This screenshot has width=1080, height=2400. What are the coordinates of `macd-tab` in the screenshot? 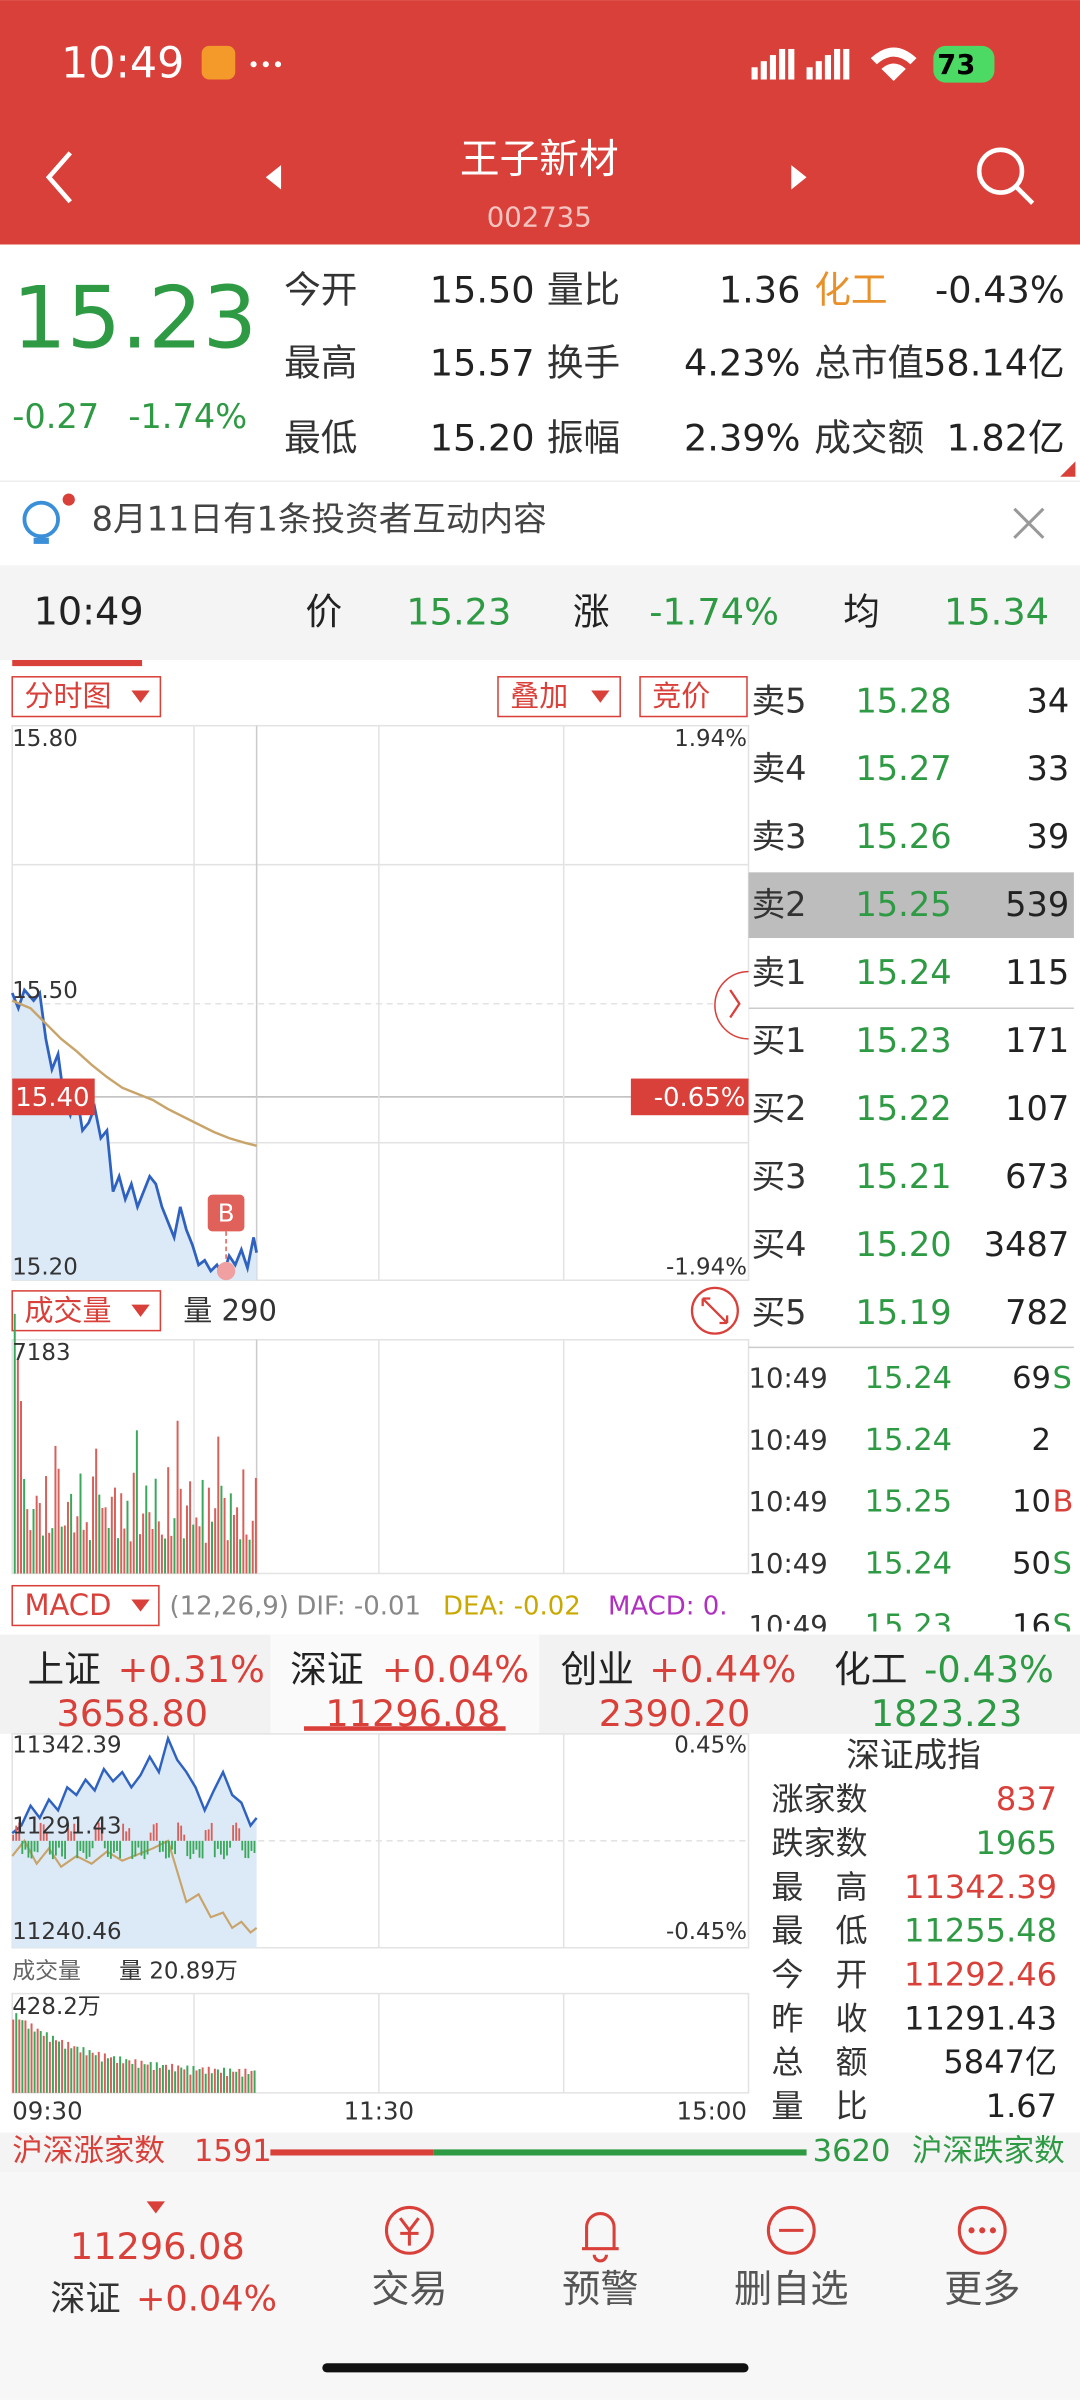 It's located at (85, 1605).